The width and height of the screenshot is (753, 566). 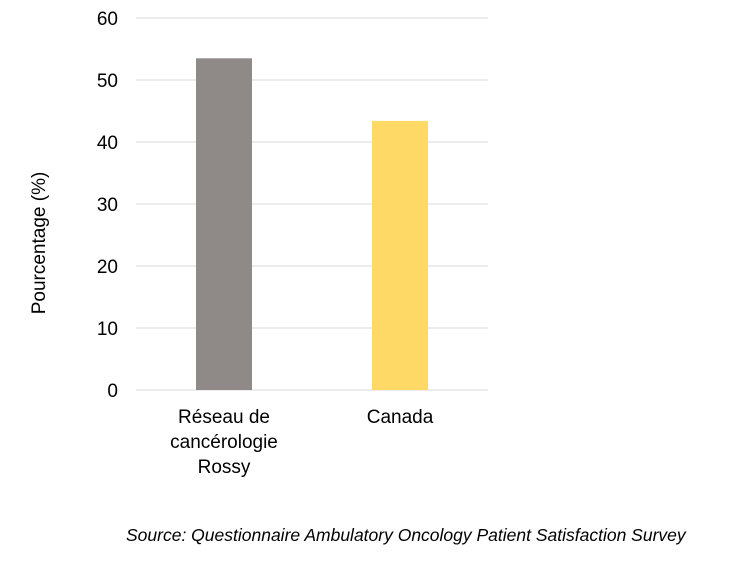 What do you see at coordinates (400, 417) in the screenshot?
I see `x-category-label: Canada` at bounding box center [400, 417].